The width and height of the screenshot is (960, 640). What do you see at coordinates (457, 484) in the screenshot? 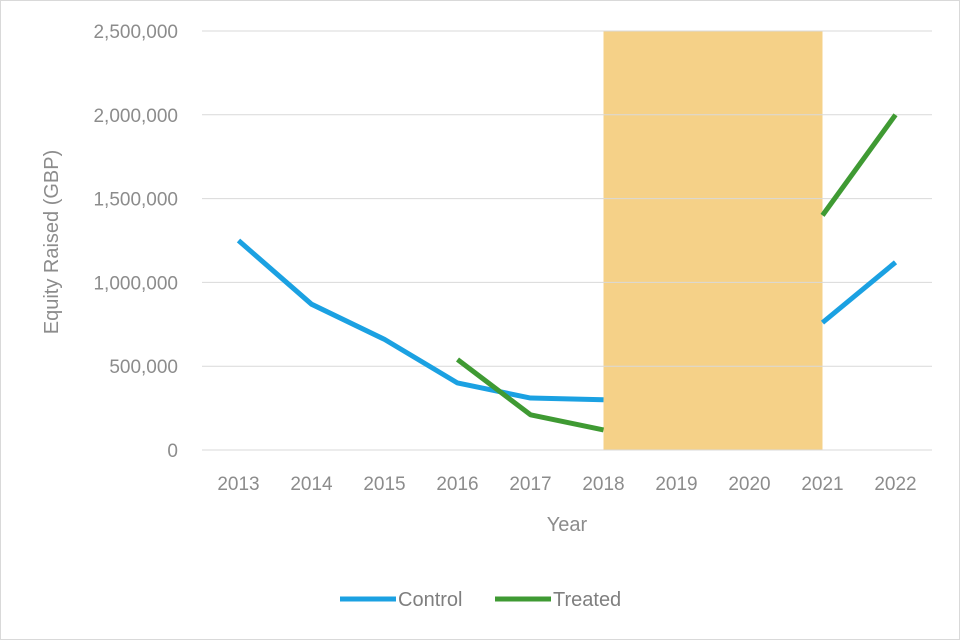
I see `x-tick-label: 2016` at bounding box center [457, 484].